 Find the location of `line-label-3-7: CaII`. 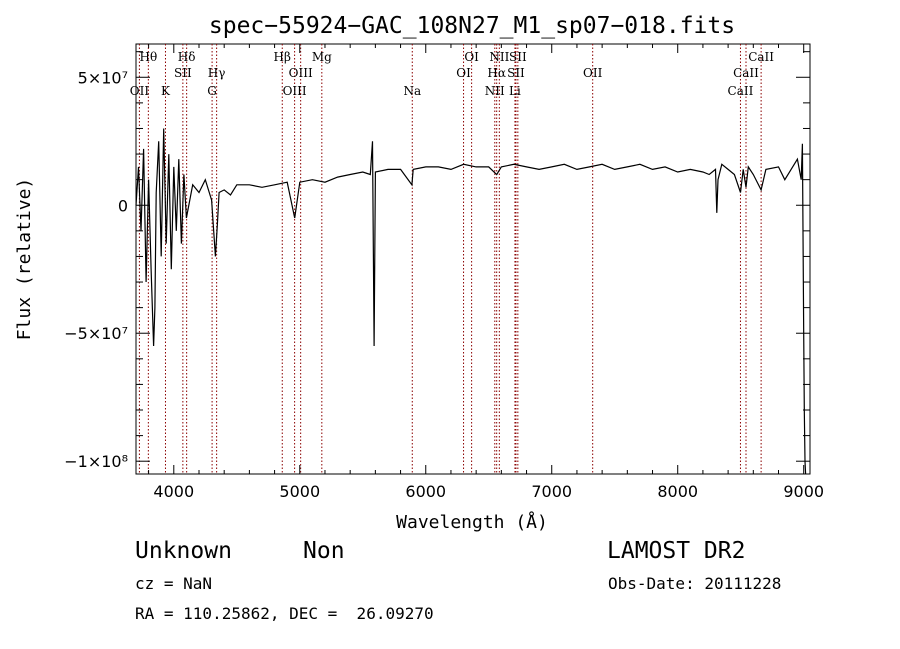

line-label-3-7: CaII is located at coordinates (741, 91).